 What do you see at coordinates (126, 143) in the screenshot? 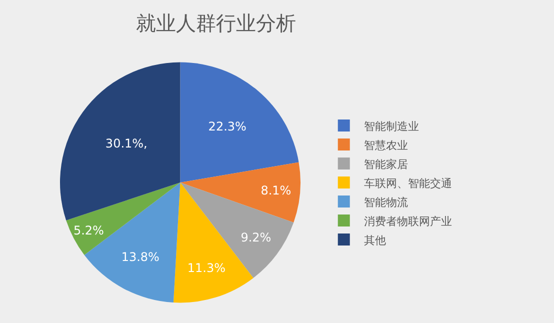
I see `data-label: 30.1%,` at bounding box center [126, 143].